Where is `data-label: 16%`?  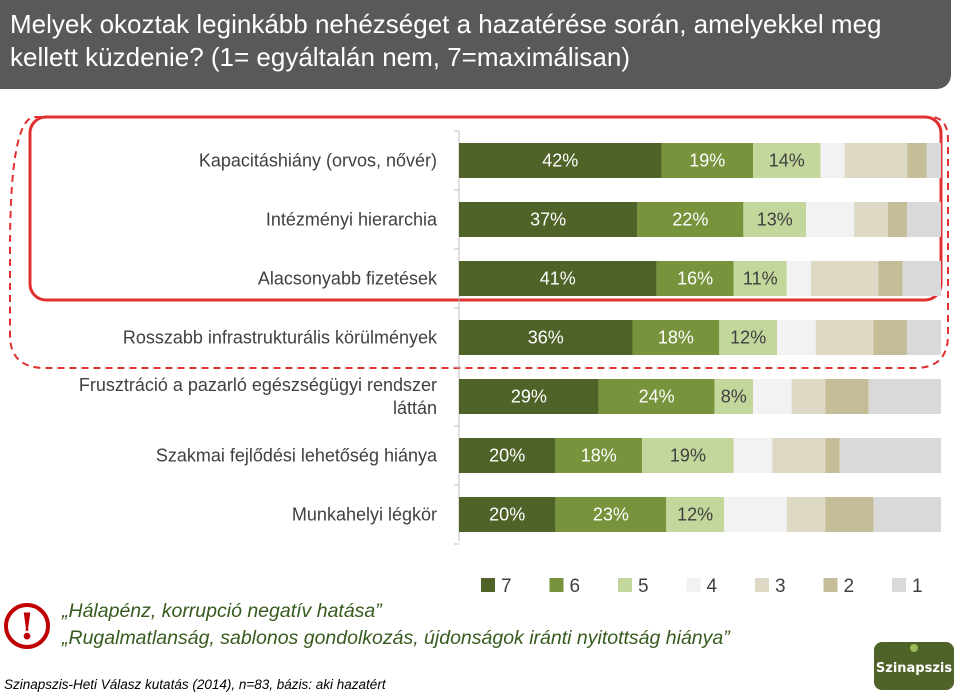 data-label: 16% is located at coordinates (695, 279).